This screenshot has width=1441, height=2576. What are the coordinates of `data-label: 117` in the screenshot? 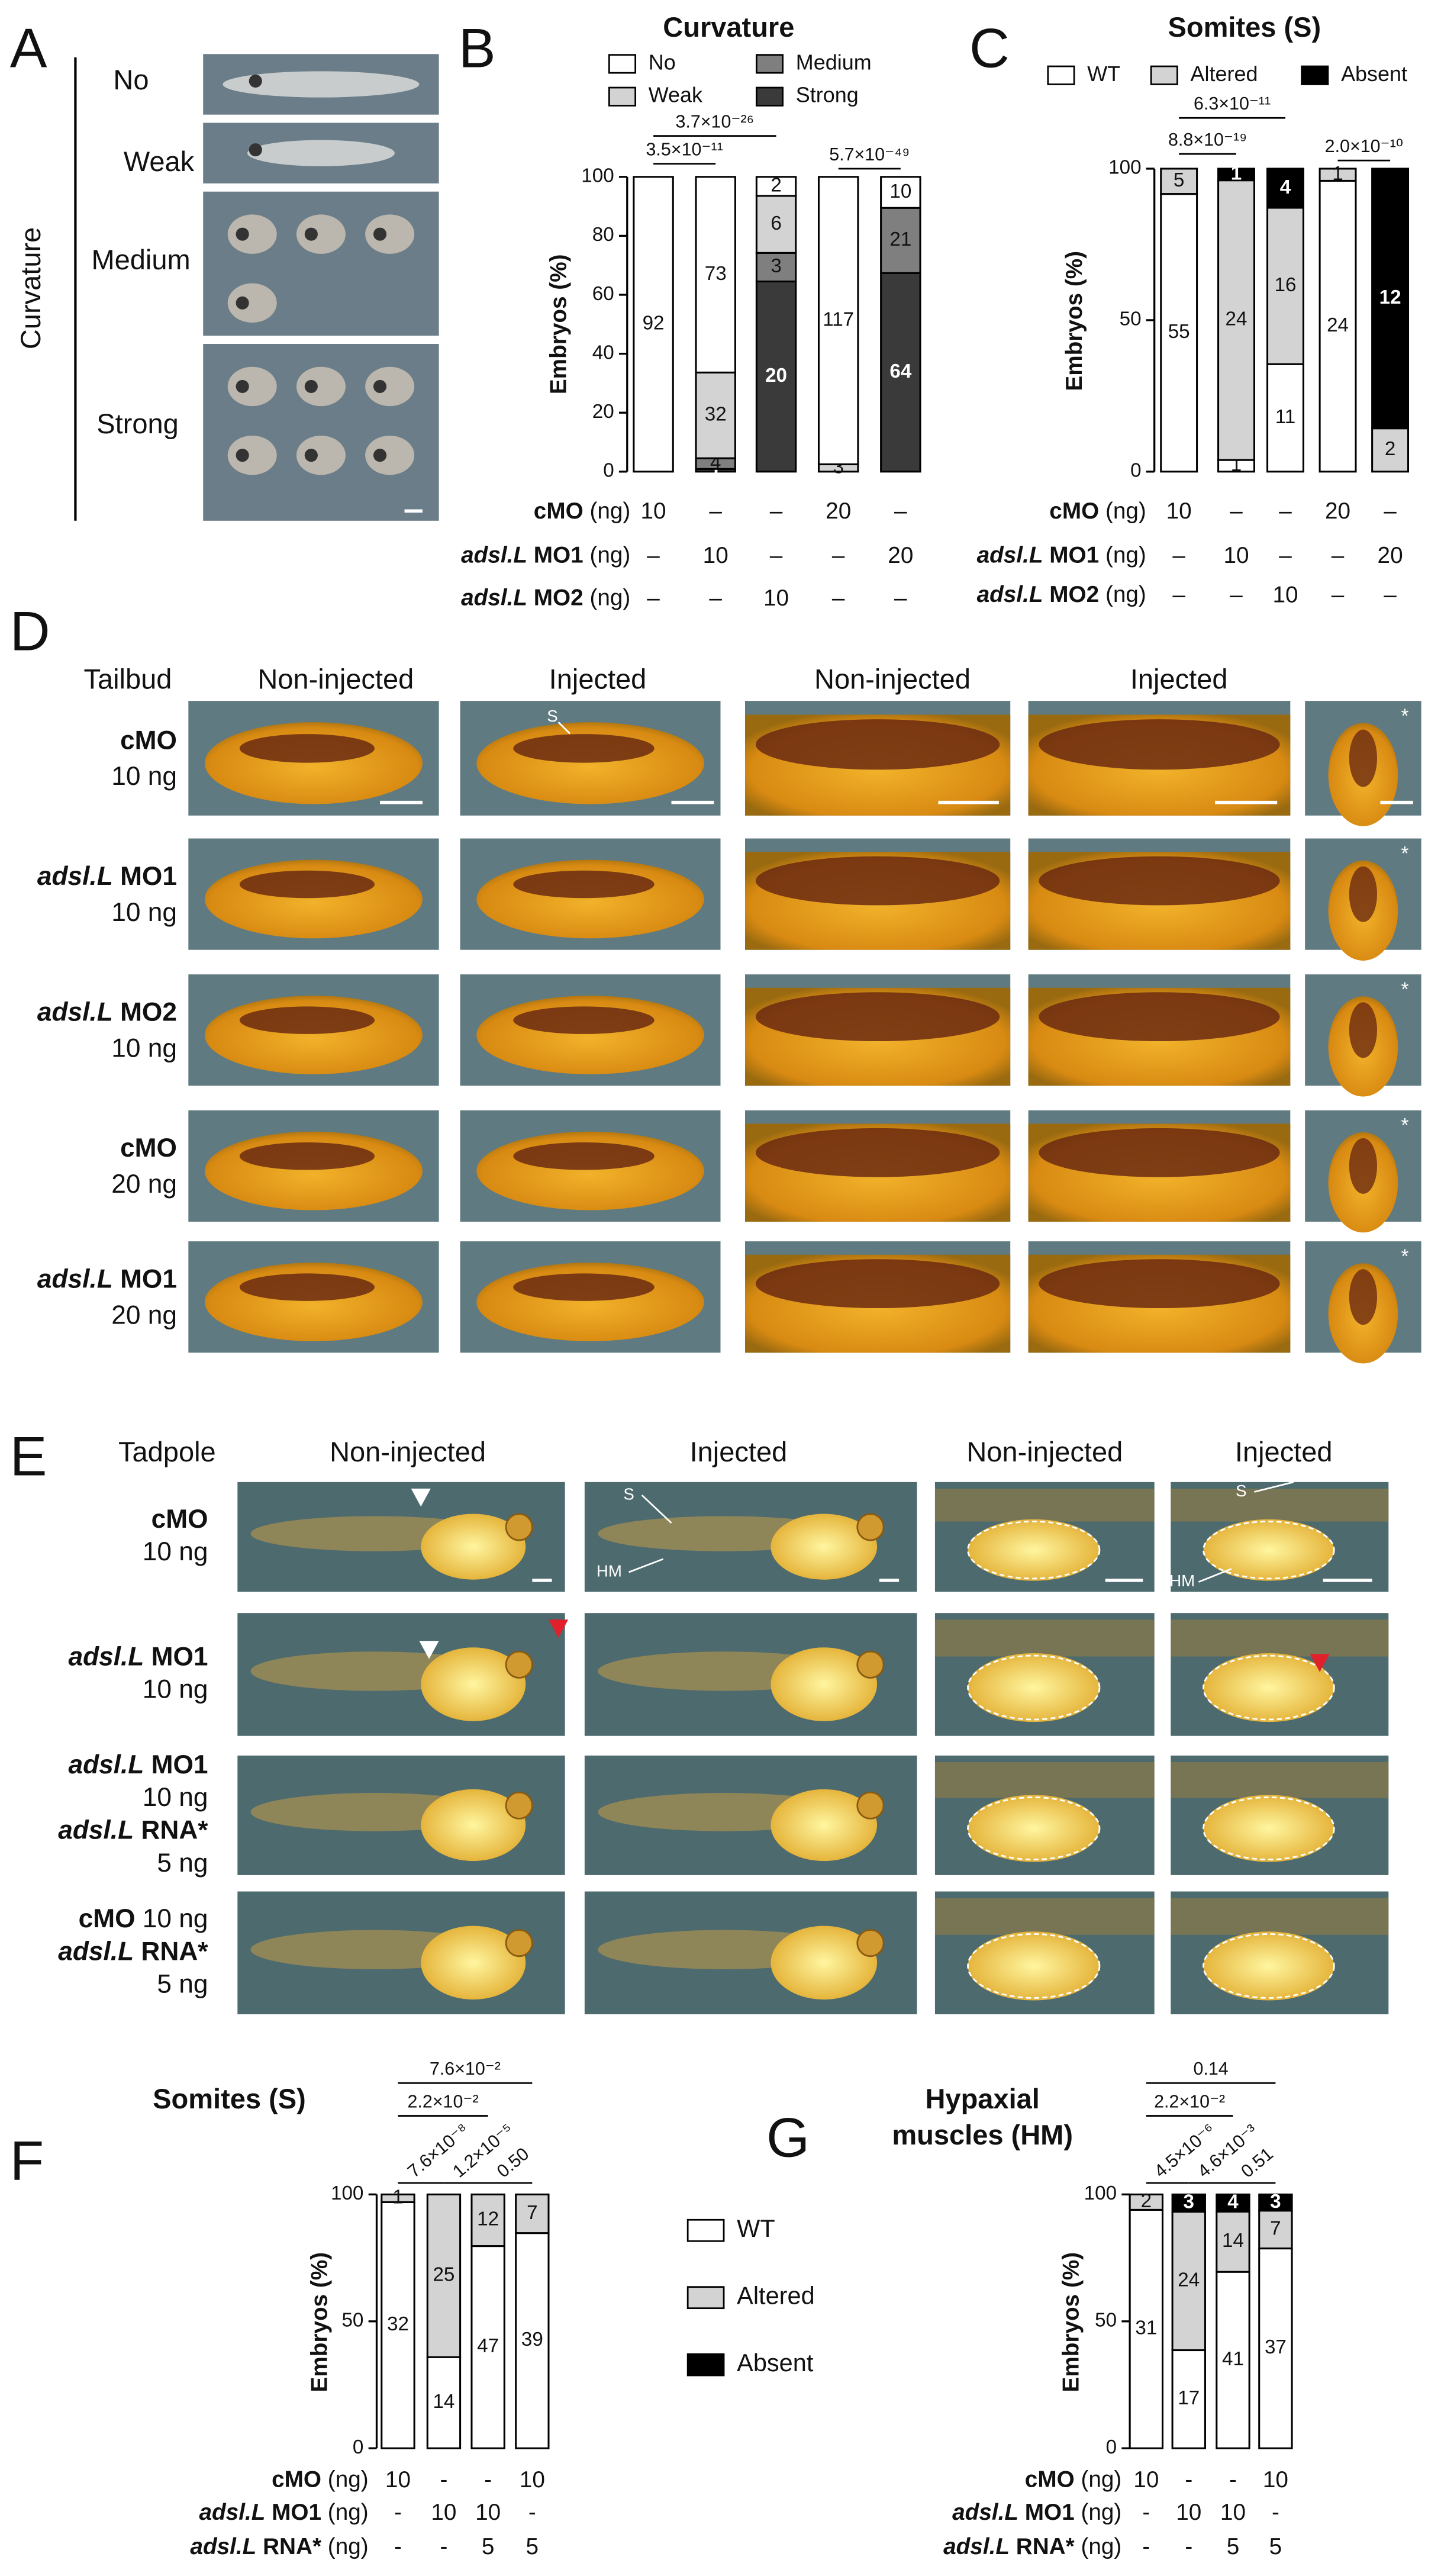 It's located at (838, 319).